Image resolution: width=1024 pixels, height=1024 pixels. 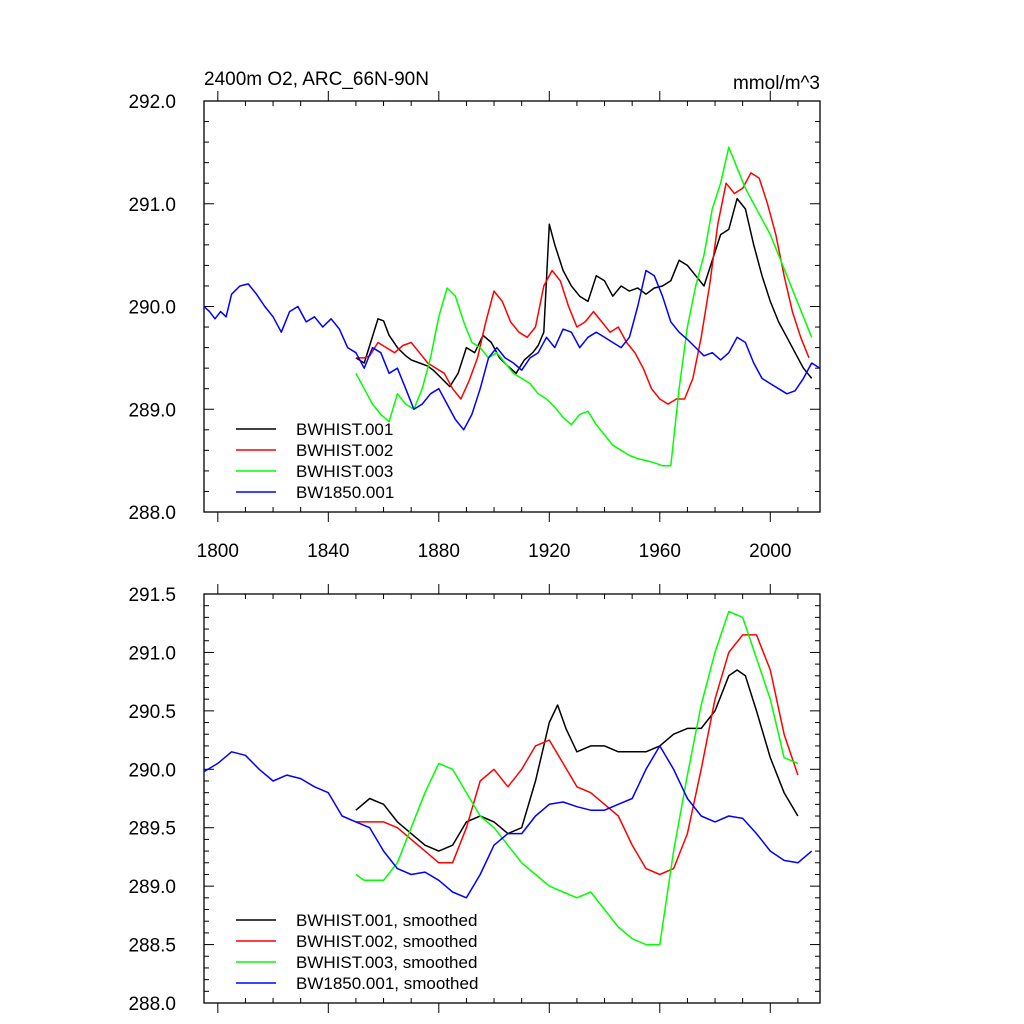 I want to click on legend-label: BW1850.001, so click(x=345, y=492).